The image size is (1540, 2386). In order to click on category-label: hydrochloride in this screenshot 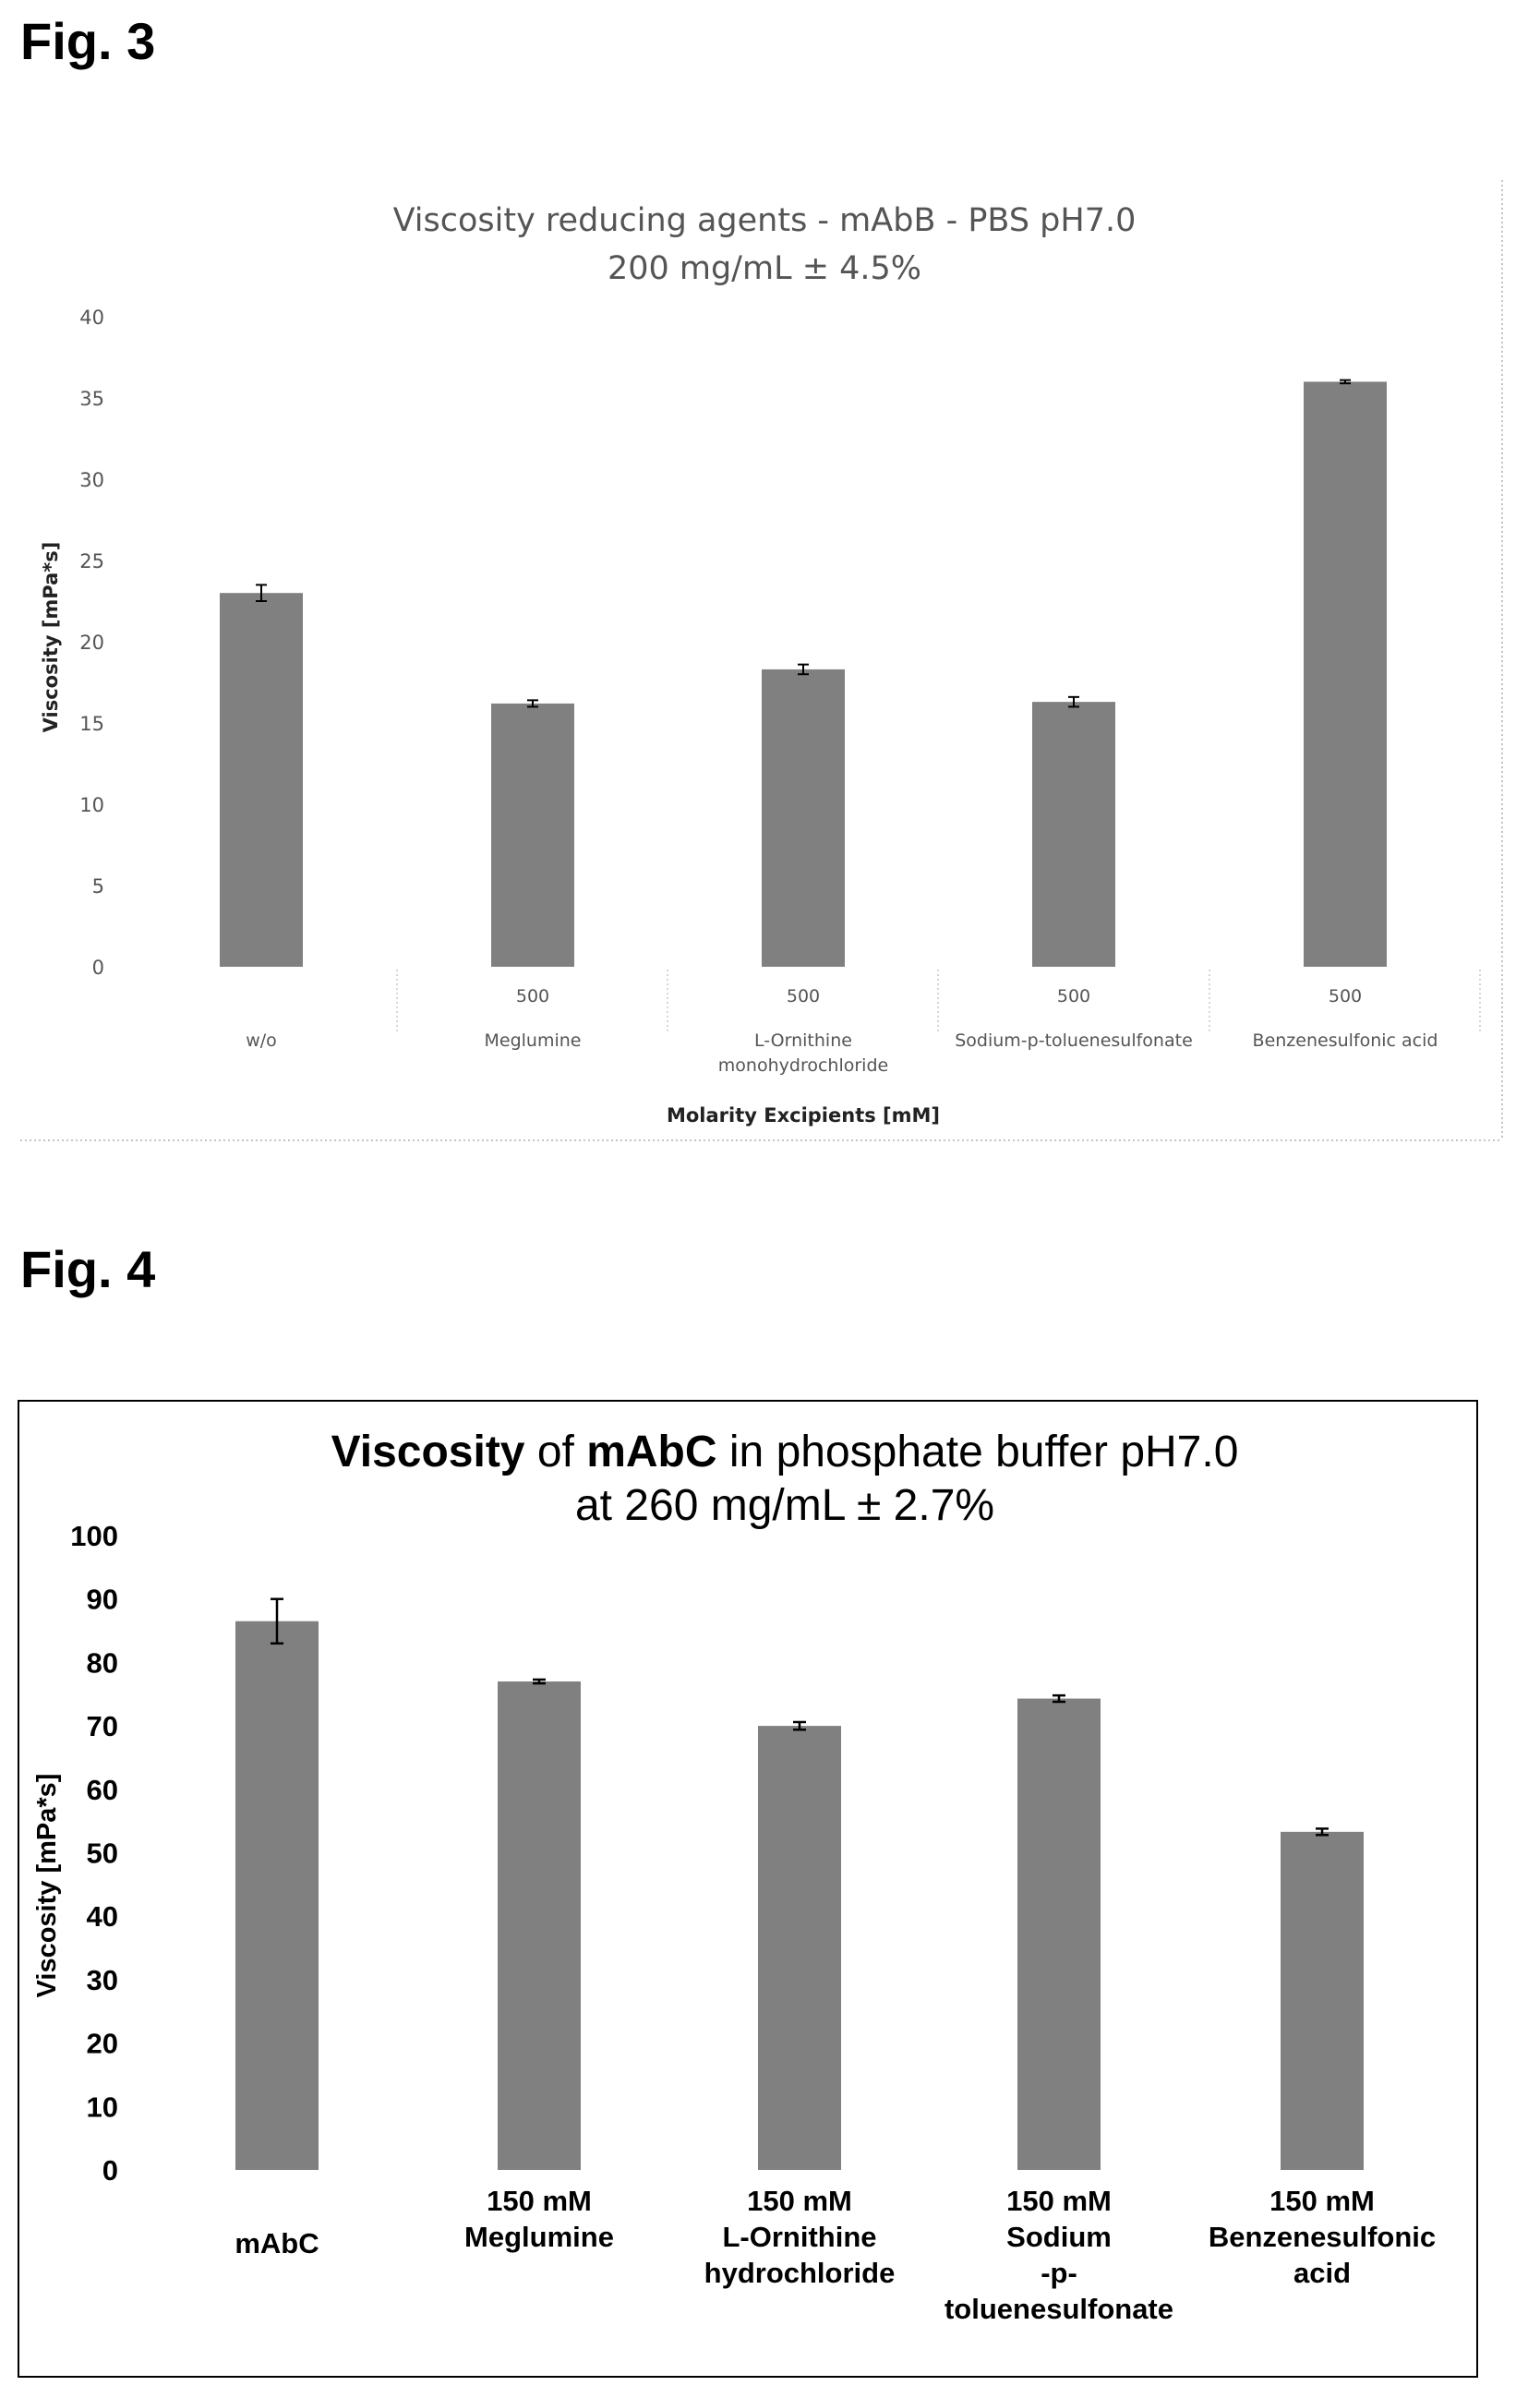, I will do `click(800, 2273)`.